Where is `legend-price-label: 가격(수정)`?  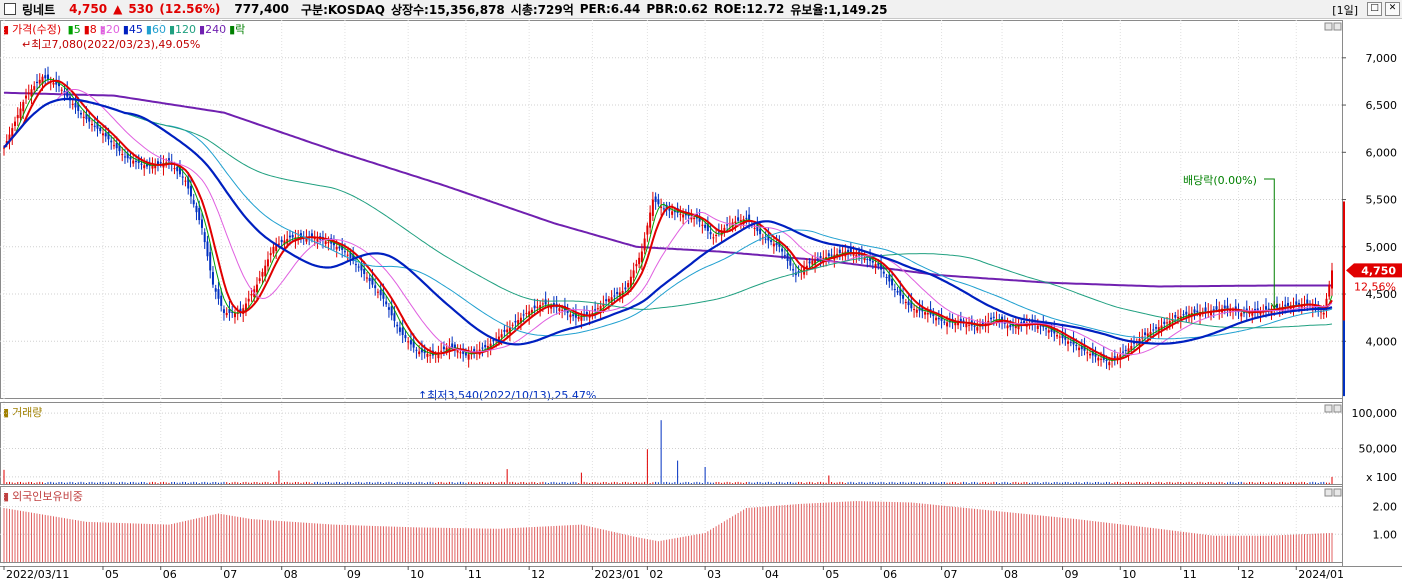 legend-price-label: 가격(수정) is located at coordinates (36, 29).